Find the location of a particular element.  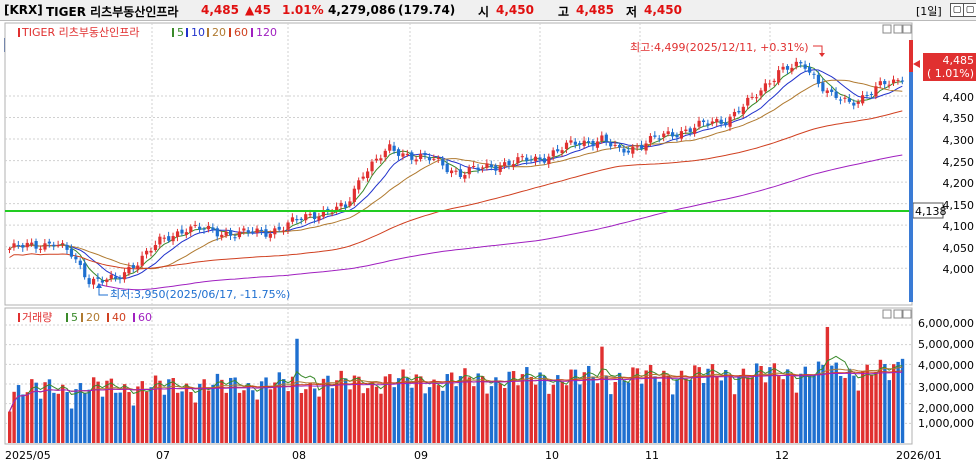

legend-ma60: 60 is located at coordinates (241, 32).